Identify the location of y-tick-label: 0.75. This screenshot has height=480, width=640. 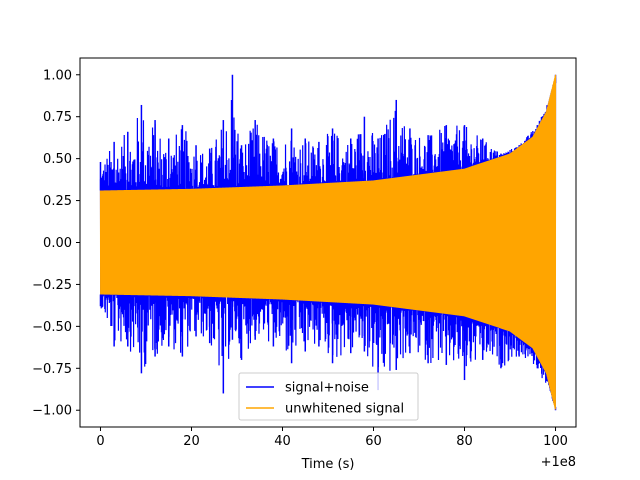
(57, 117).